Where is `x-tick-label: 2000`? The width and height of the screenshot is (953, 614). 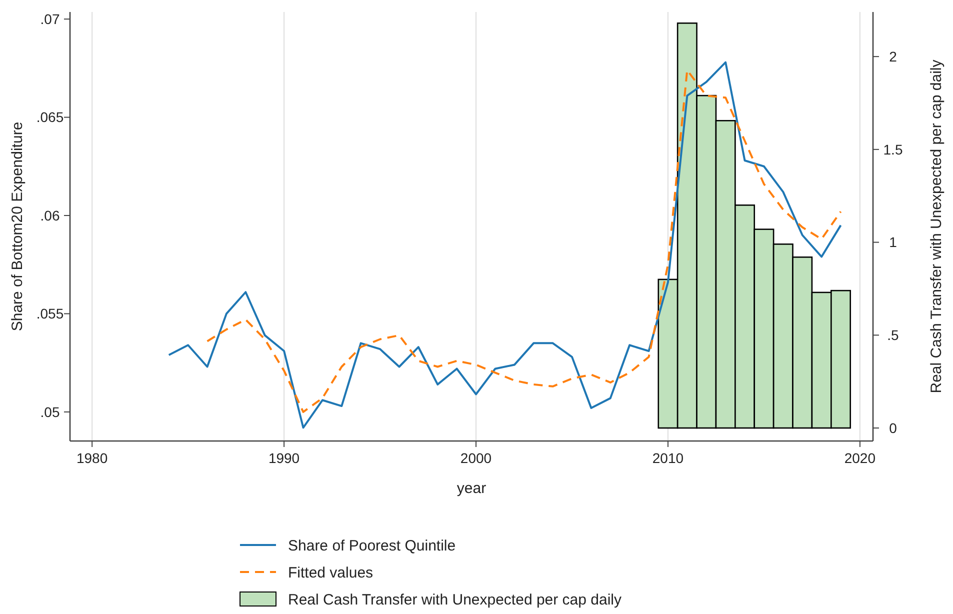
x-tick-label: 2000 is located at coordinates (476, 458).